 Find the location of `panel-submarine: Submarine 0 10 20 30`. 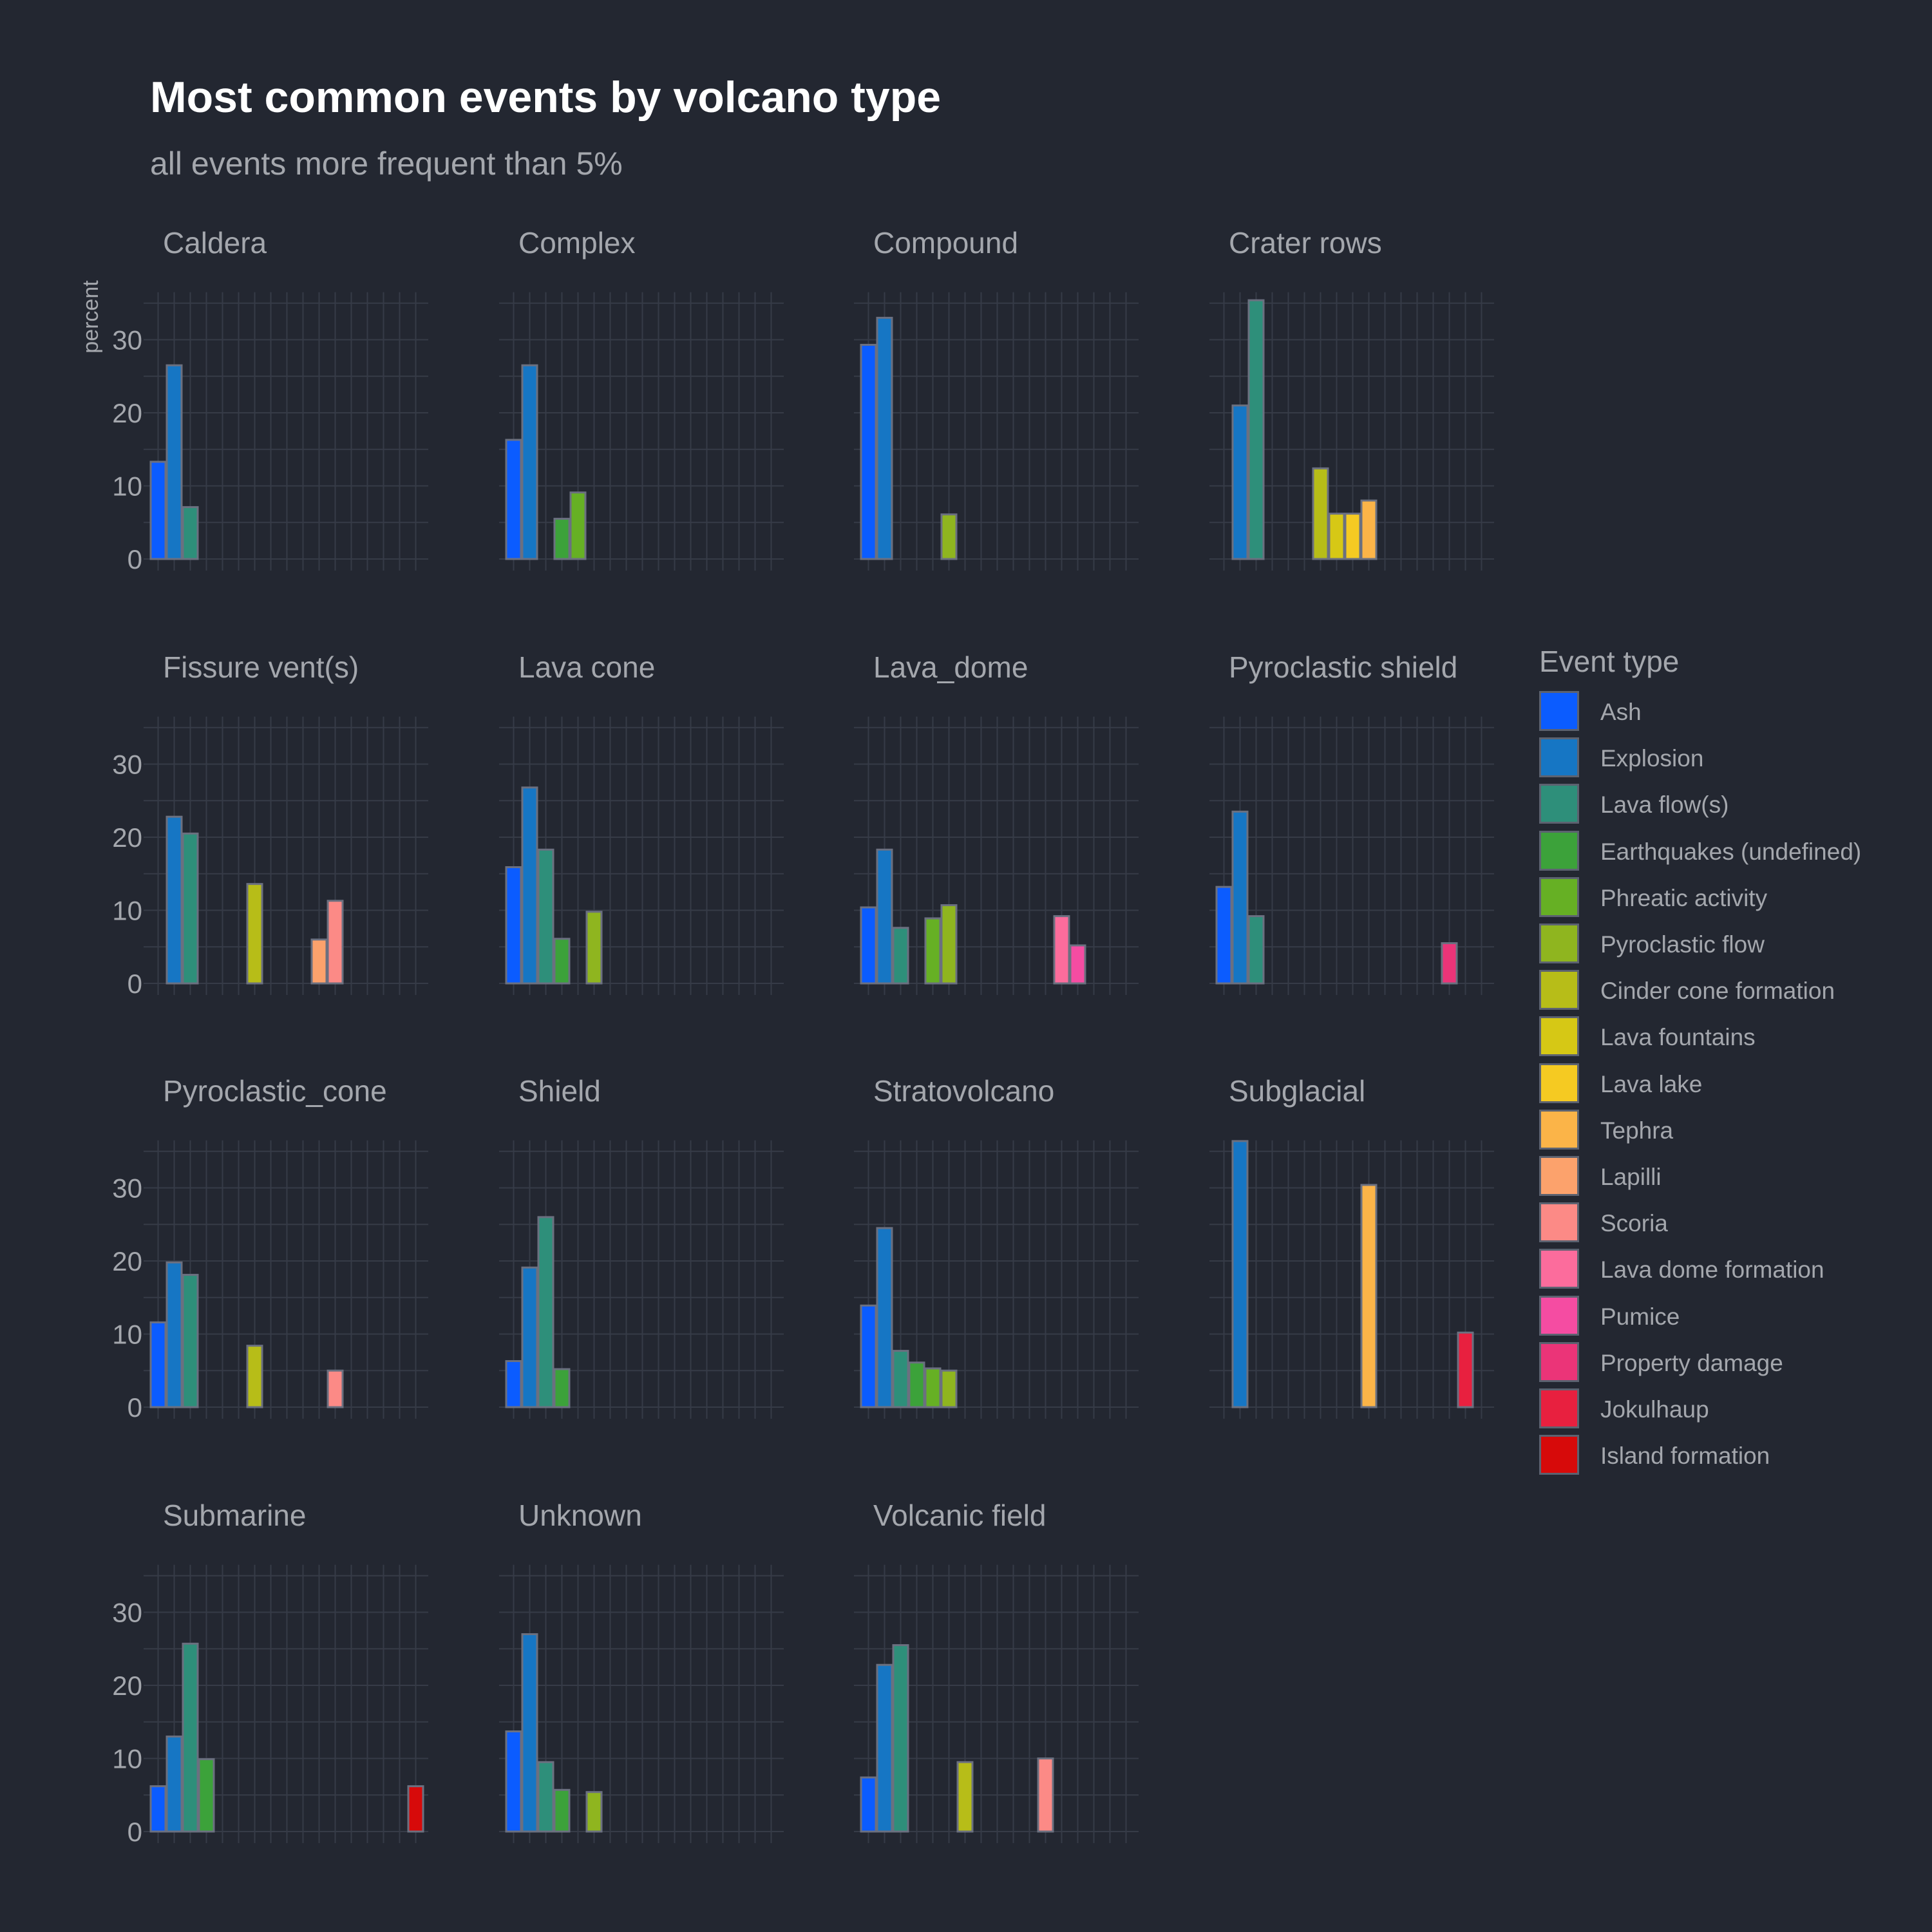

panel-submarine: Submarine 0 10 20 30 is located at coordinates (270, 1673).